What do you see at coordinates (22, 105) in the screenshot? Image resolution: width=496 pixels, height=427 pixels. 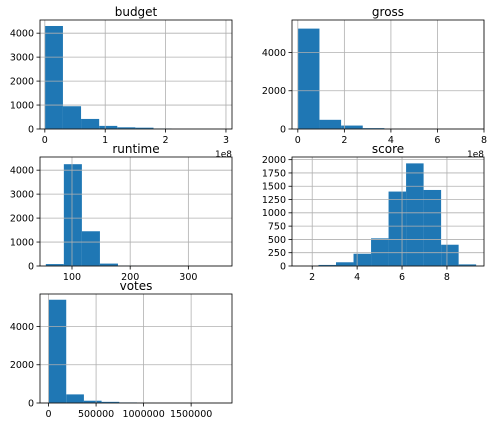 I see `budget-y-tick-label: 1000` at bounding box center [22, 105].